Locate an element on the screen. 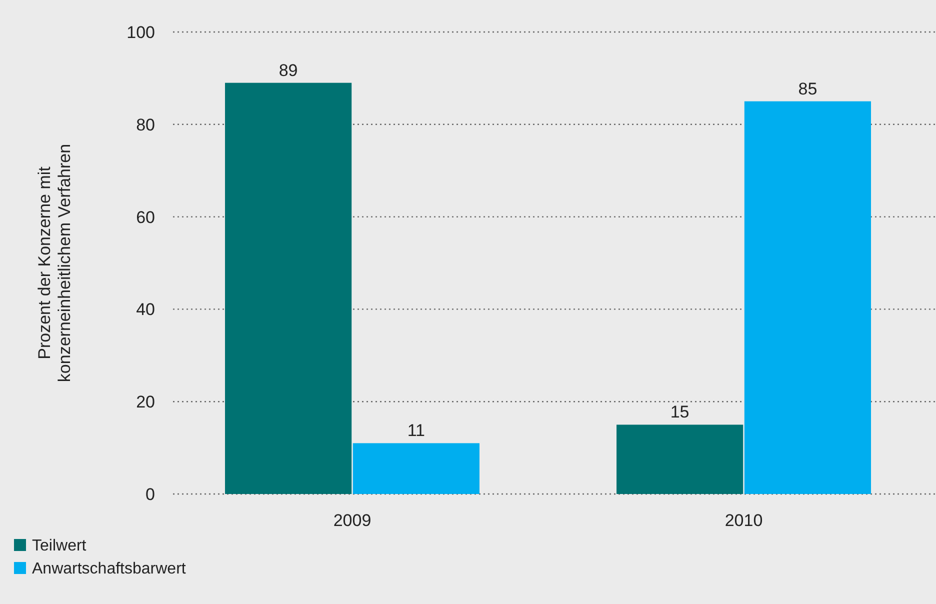 Image resolution: width=936 pixels, height=604 pixels. legend-label: Anwartschaftsbarwert is located at coordinates (109, 569).